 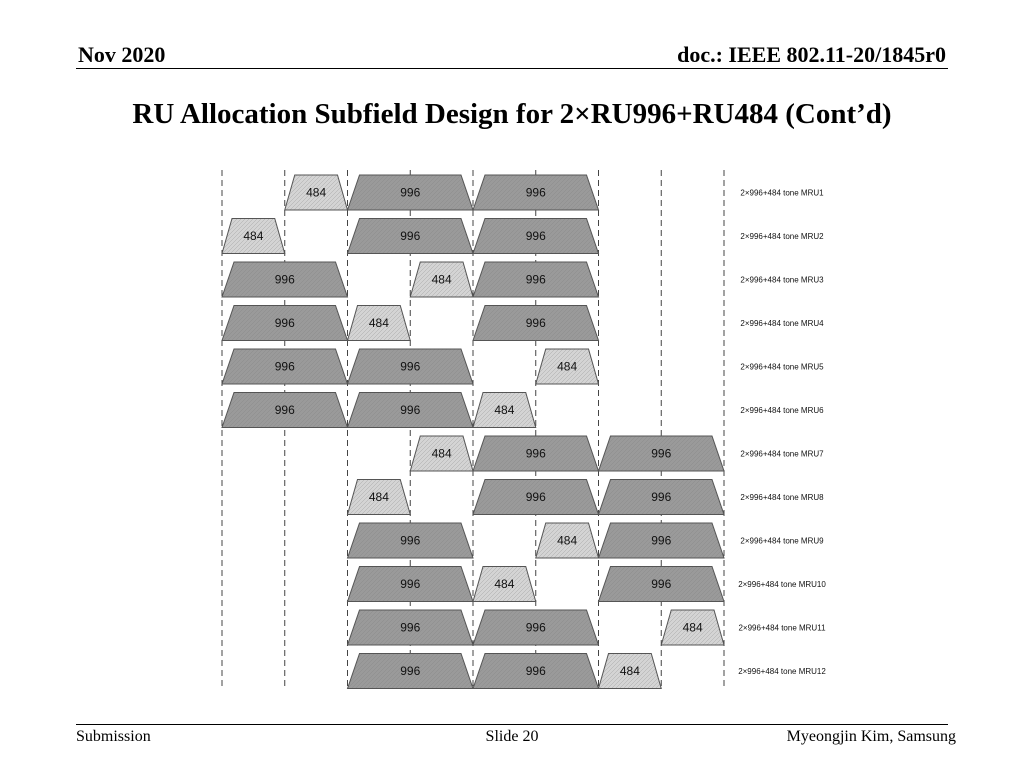 I want to click on mru-row-label: 2×996+484 tone MRU12, so click(x=782, y=671).